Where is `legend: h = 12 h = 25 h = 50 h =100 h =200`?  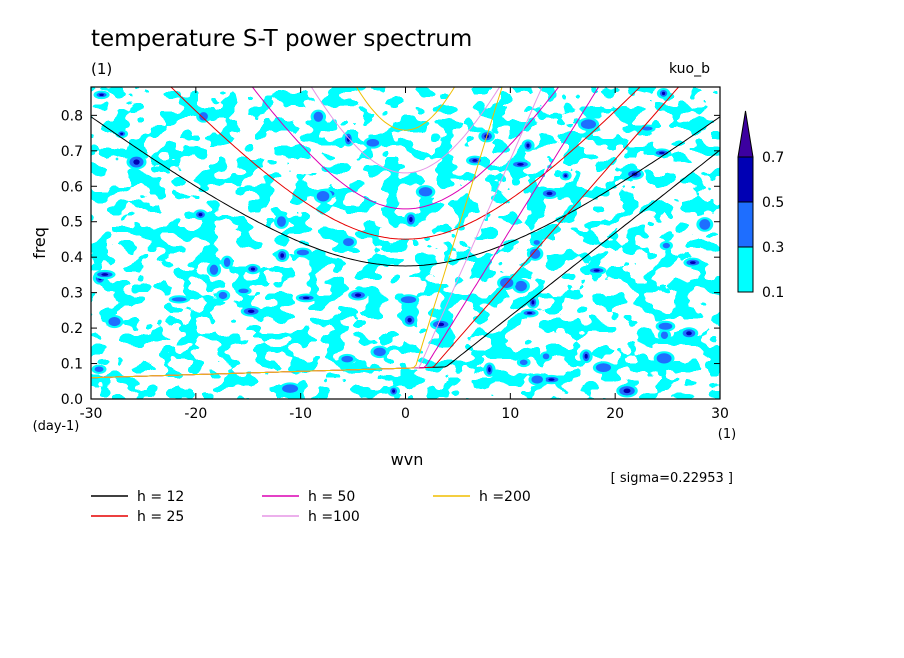 legend: h = 12 h = 25 h = 50 h =100 h =200 is located at coordinates (311, 507).